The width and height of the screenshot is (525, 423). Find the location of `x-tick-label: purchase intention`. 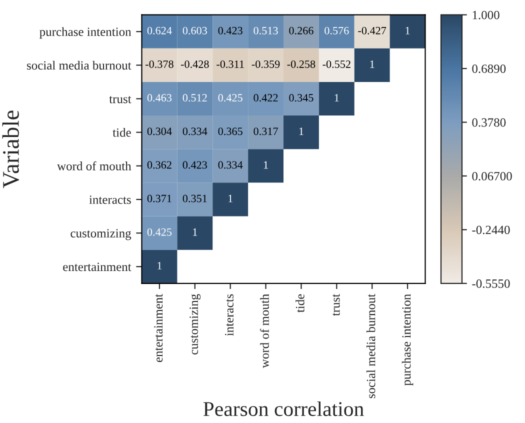

x-tick-label: purchase intention is located at coordinates (408, 340).